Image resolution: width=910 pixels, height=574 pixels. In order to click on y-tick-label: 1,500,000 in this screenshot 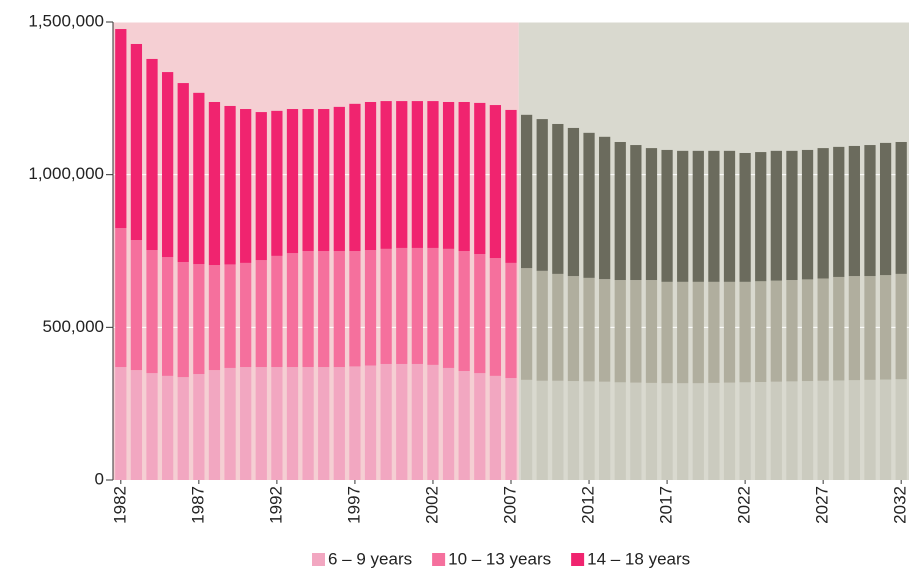, I will do `click(66, 20)`.